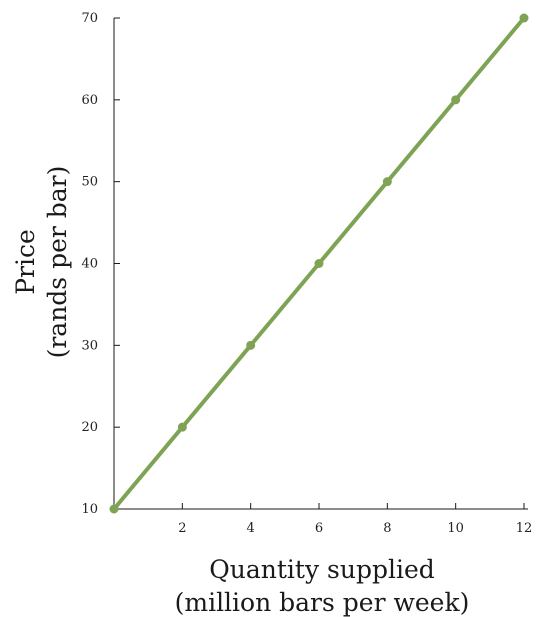 The width and height of the screenshot is (536, 617). Describe the element at coordinates (387, 528) in the screenshot. I see `x-tick-label: 8` at that location.